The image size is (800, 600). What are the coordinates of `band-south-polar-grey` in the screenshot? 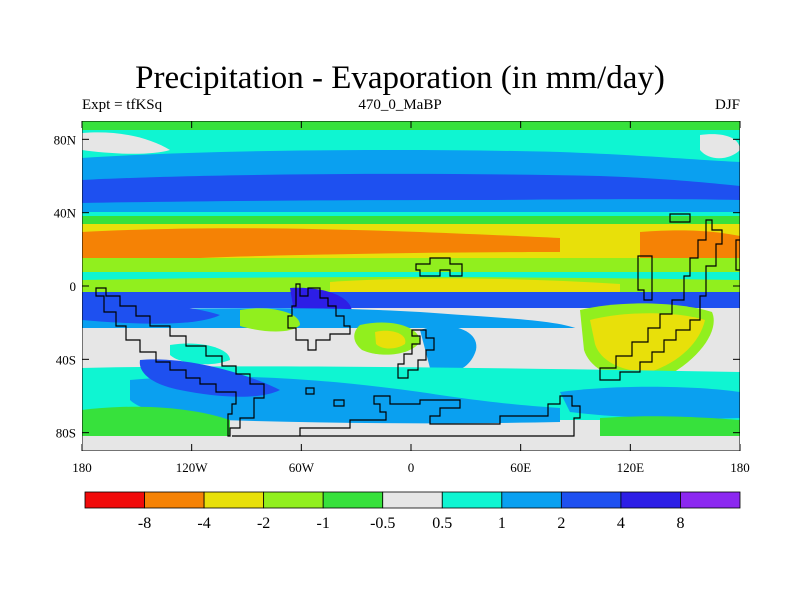 It's located at (411, 443).